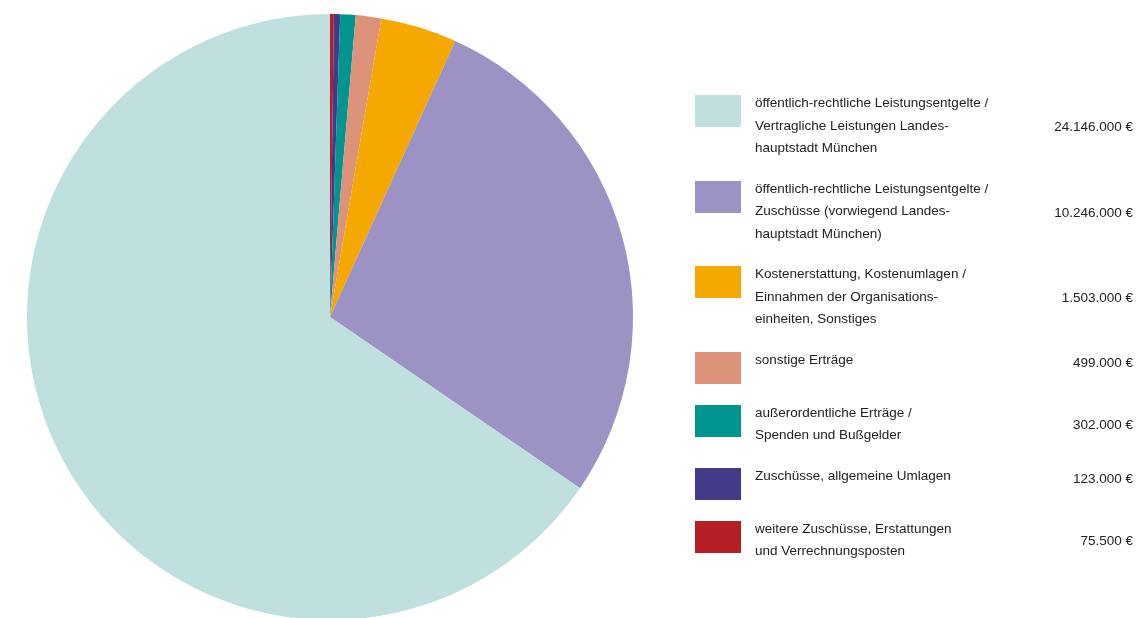 This screenshot has width=1137, height=618. I want to click on data-label: 1.503.000 €, so click(1097, 298).